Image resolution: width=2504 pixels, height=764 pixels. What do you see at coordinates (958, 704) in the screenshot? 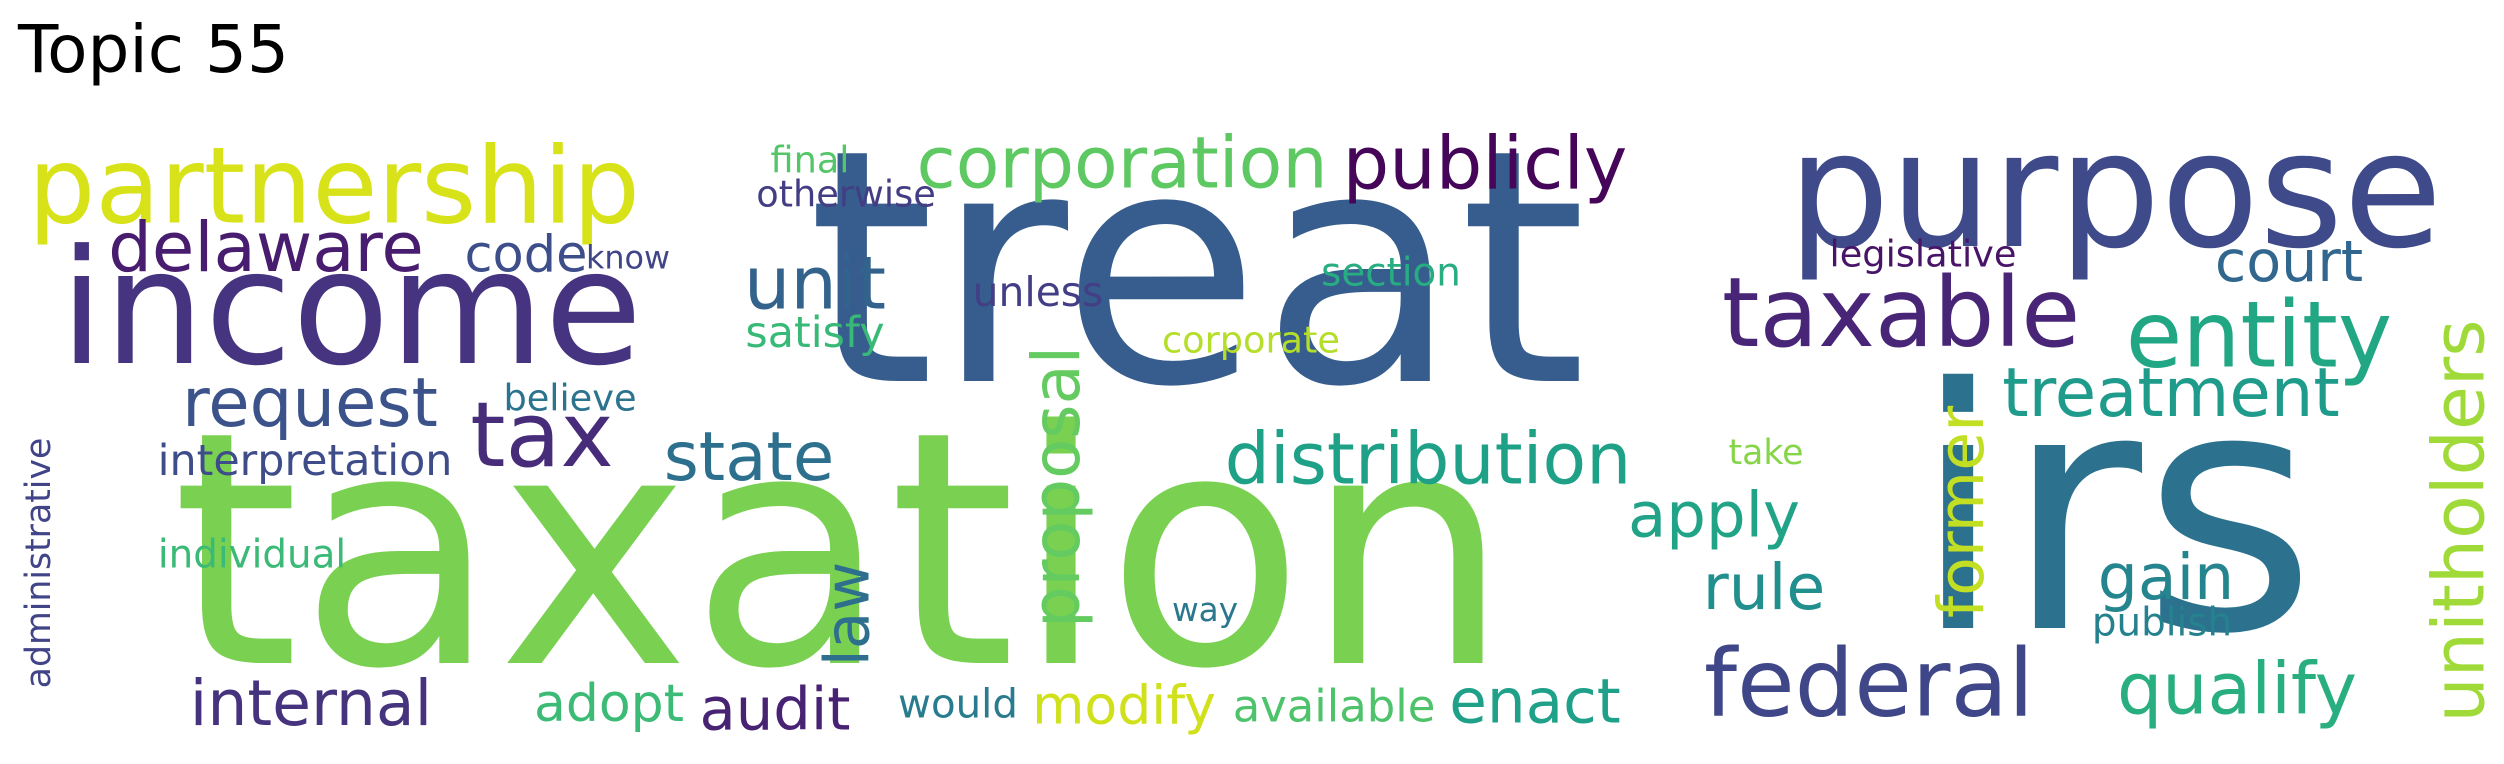
I see `word-would: would` at bounding box center [958, 704].